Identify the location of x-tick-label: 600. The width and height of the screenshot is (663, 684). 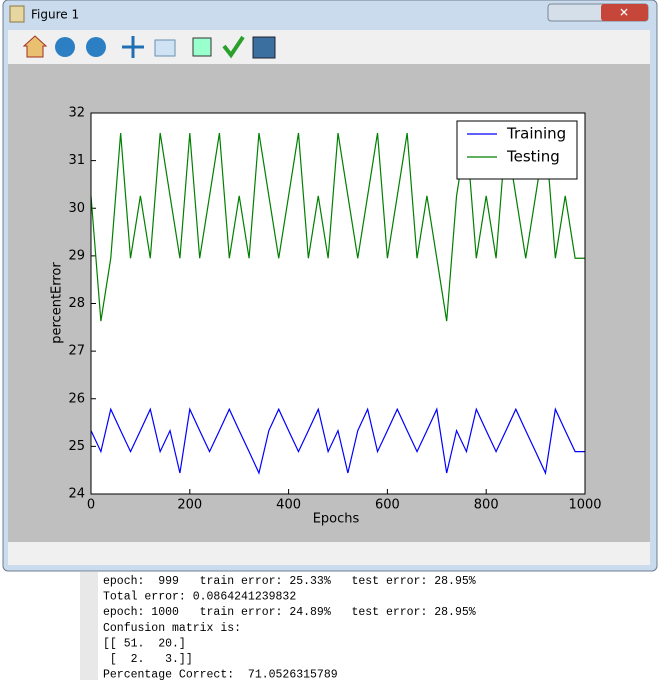
(387, 505).